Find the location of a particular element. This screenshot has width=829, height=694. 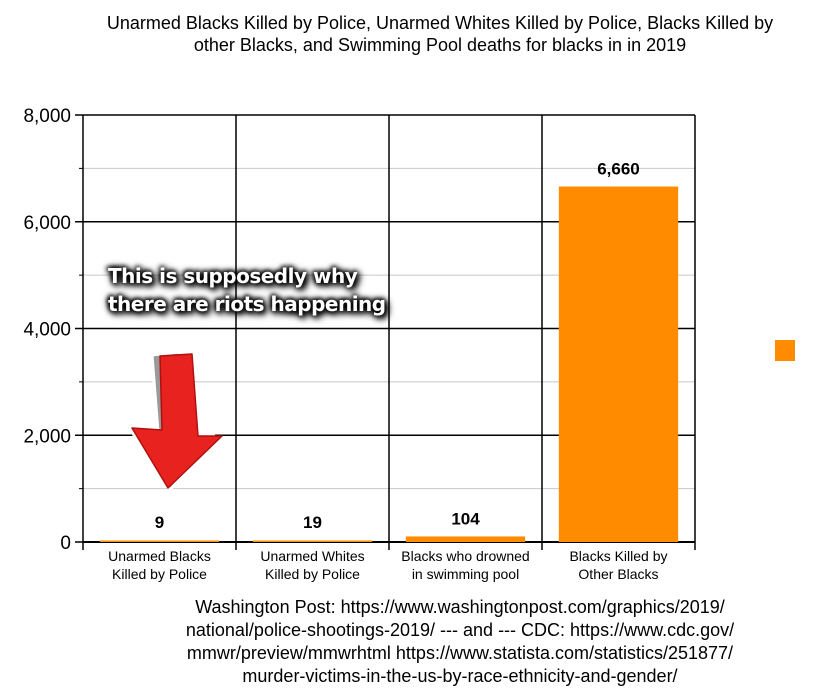

y-tick-label: 6,000 is located at coordinates (47, 223).